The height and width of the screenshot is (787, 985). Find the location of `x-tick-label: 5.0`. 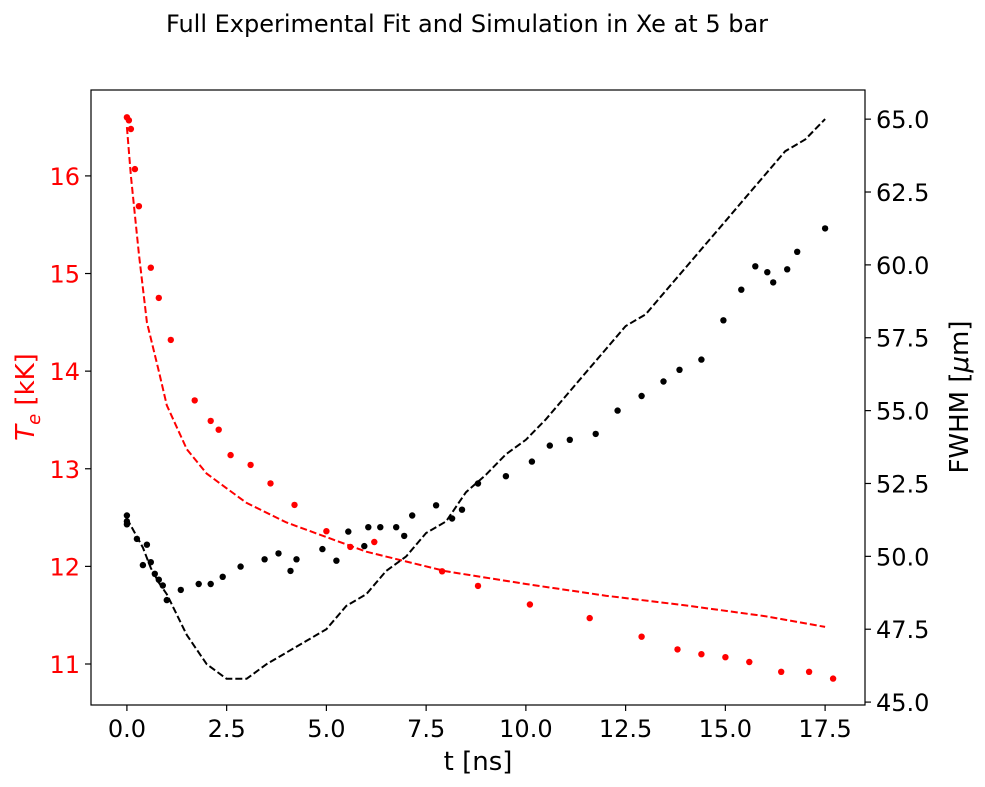

x-tick-label: 5.0 is located at coordinates (326, 729).